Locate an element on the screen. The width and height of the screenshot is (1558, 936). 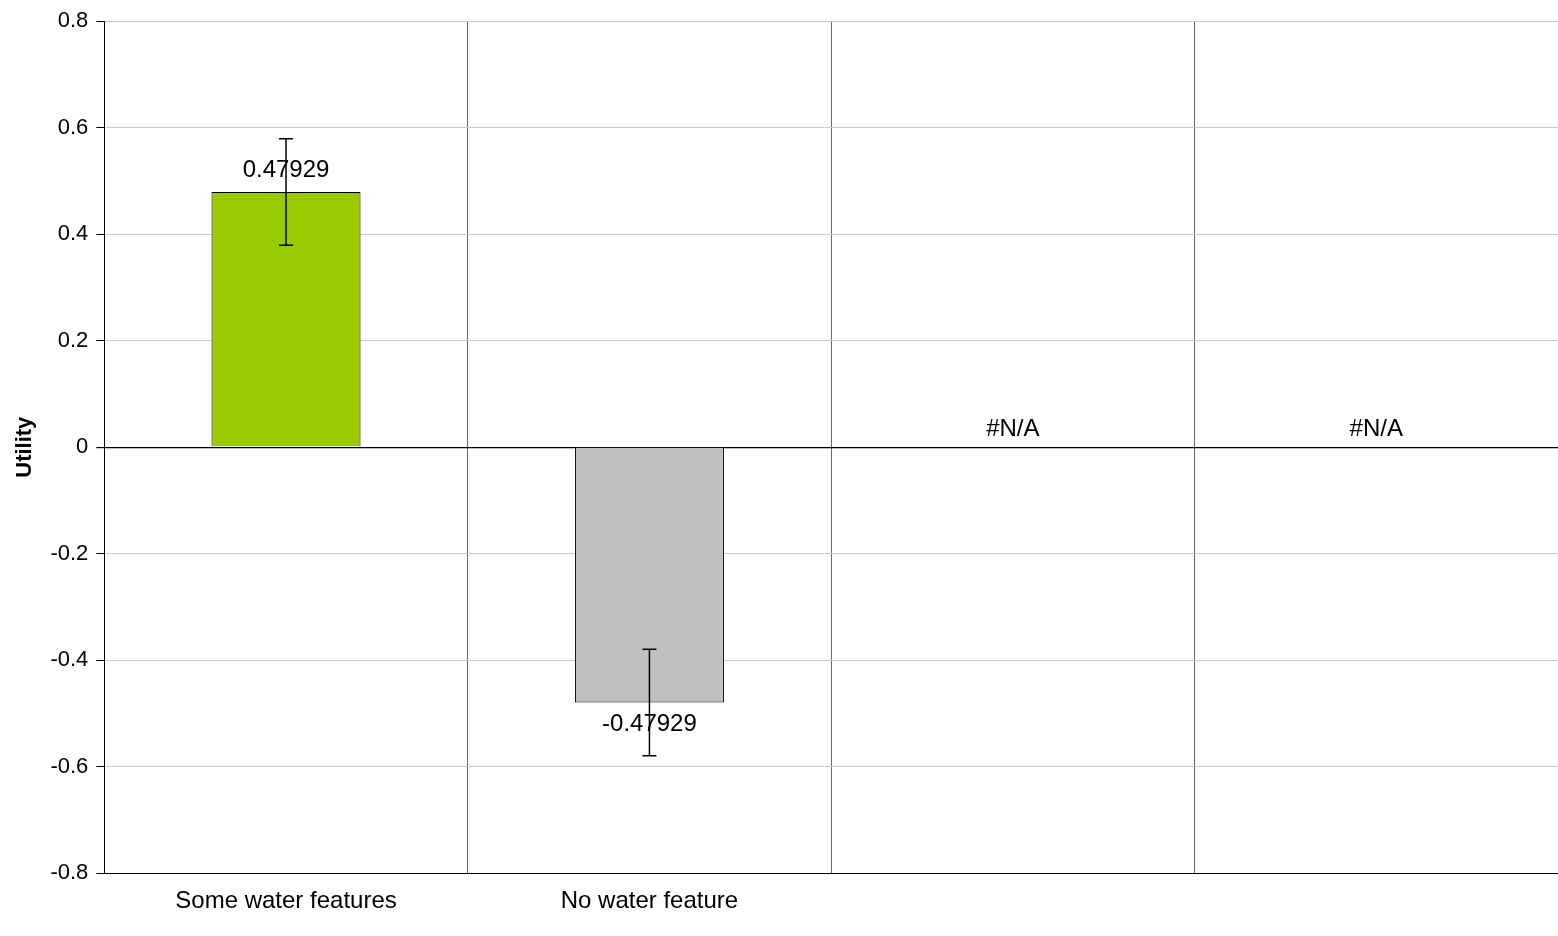
y-tick-label: -0.6 is located at coordinates (69, 765).